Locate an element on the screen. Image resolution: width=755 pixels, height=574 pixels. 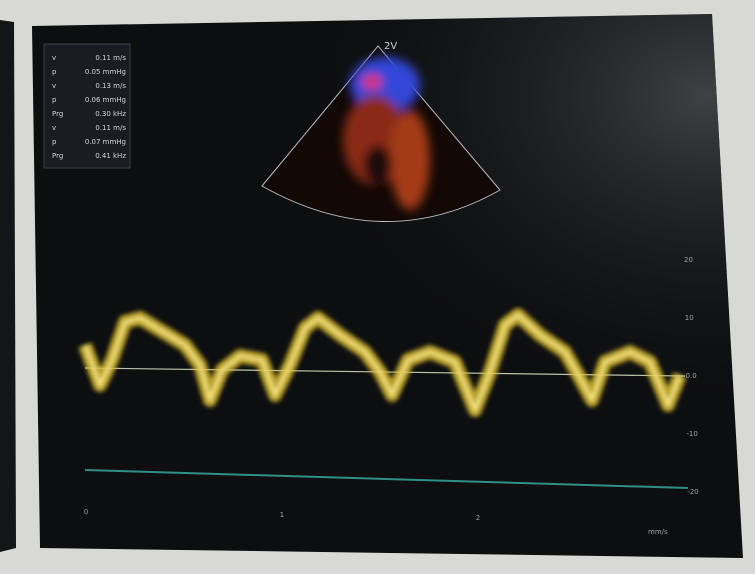
measurement-value: 0.13 m/s is located at coordinates (110, 86).